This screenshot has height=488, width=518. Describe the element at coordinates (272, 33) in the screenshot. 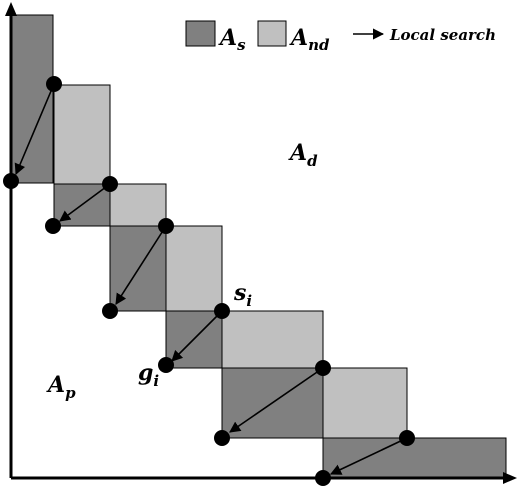

I see `legend-swatch-non-dominating` at that location.